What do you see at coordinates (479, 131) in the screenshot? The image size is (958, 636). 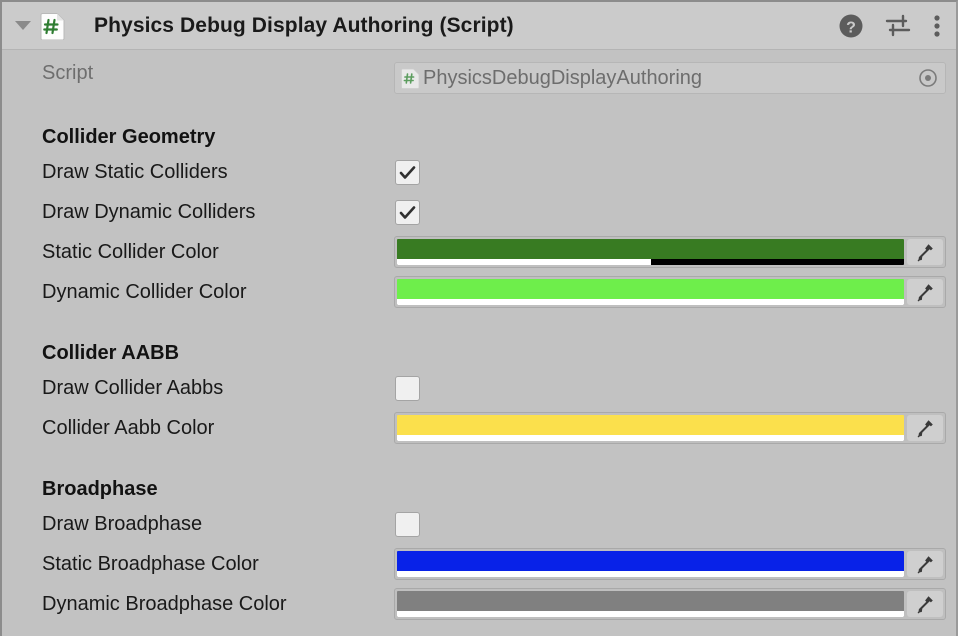 I see `section-header-collider-geometry: Collider Geometry` at bounding box center [479, 131].